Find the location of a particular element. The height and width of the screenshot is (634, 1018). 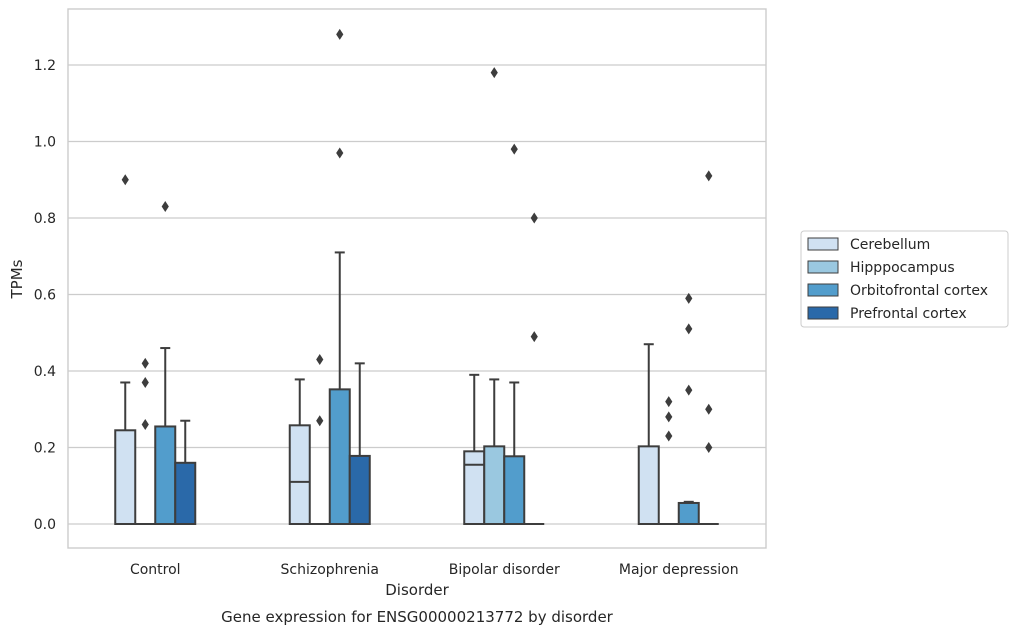

box-hipppocampus is located at coordinates (494, 452).